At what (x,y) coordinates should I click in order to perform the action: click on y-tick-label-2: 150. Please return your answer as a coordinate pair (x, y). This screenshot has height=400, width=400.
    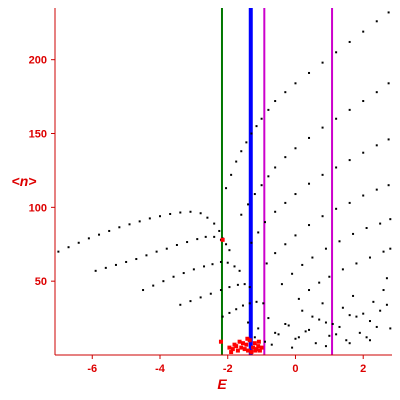
    Looking at the image, I should click on (38, 135).